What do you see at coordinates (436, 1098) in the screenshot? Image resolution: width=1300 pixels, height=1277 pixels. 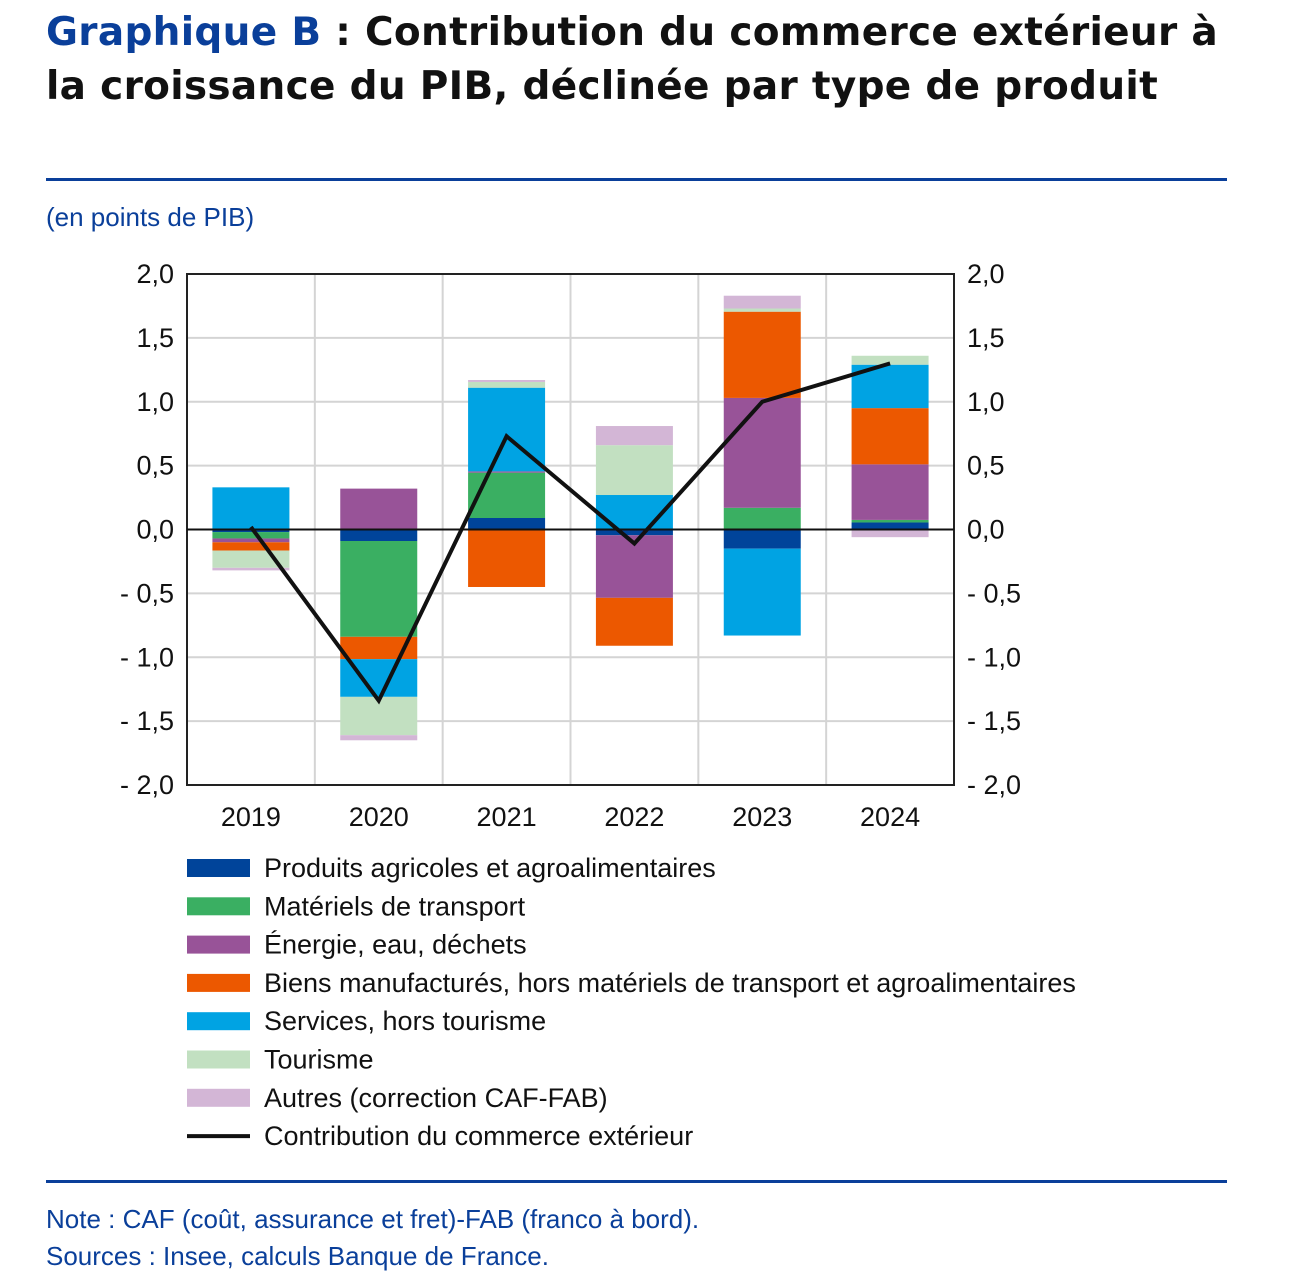 I see `legend-label: Autres (correction CAF-FAB)` at bounding box center [436, 1098].